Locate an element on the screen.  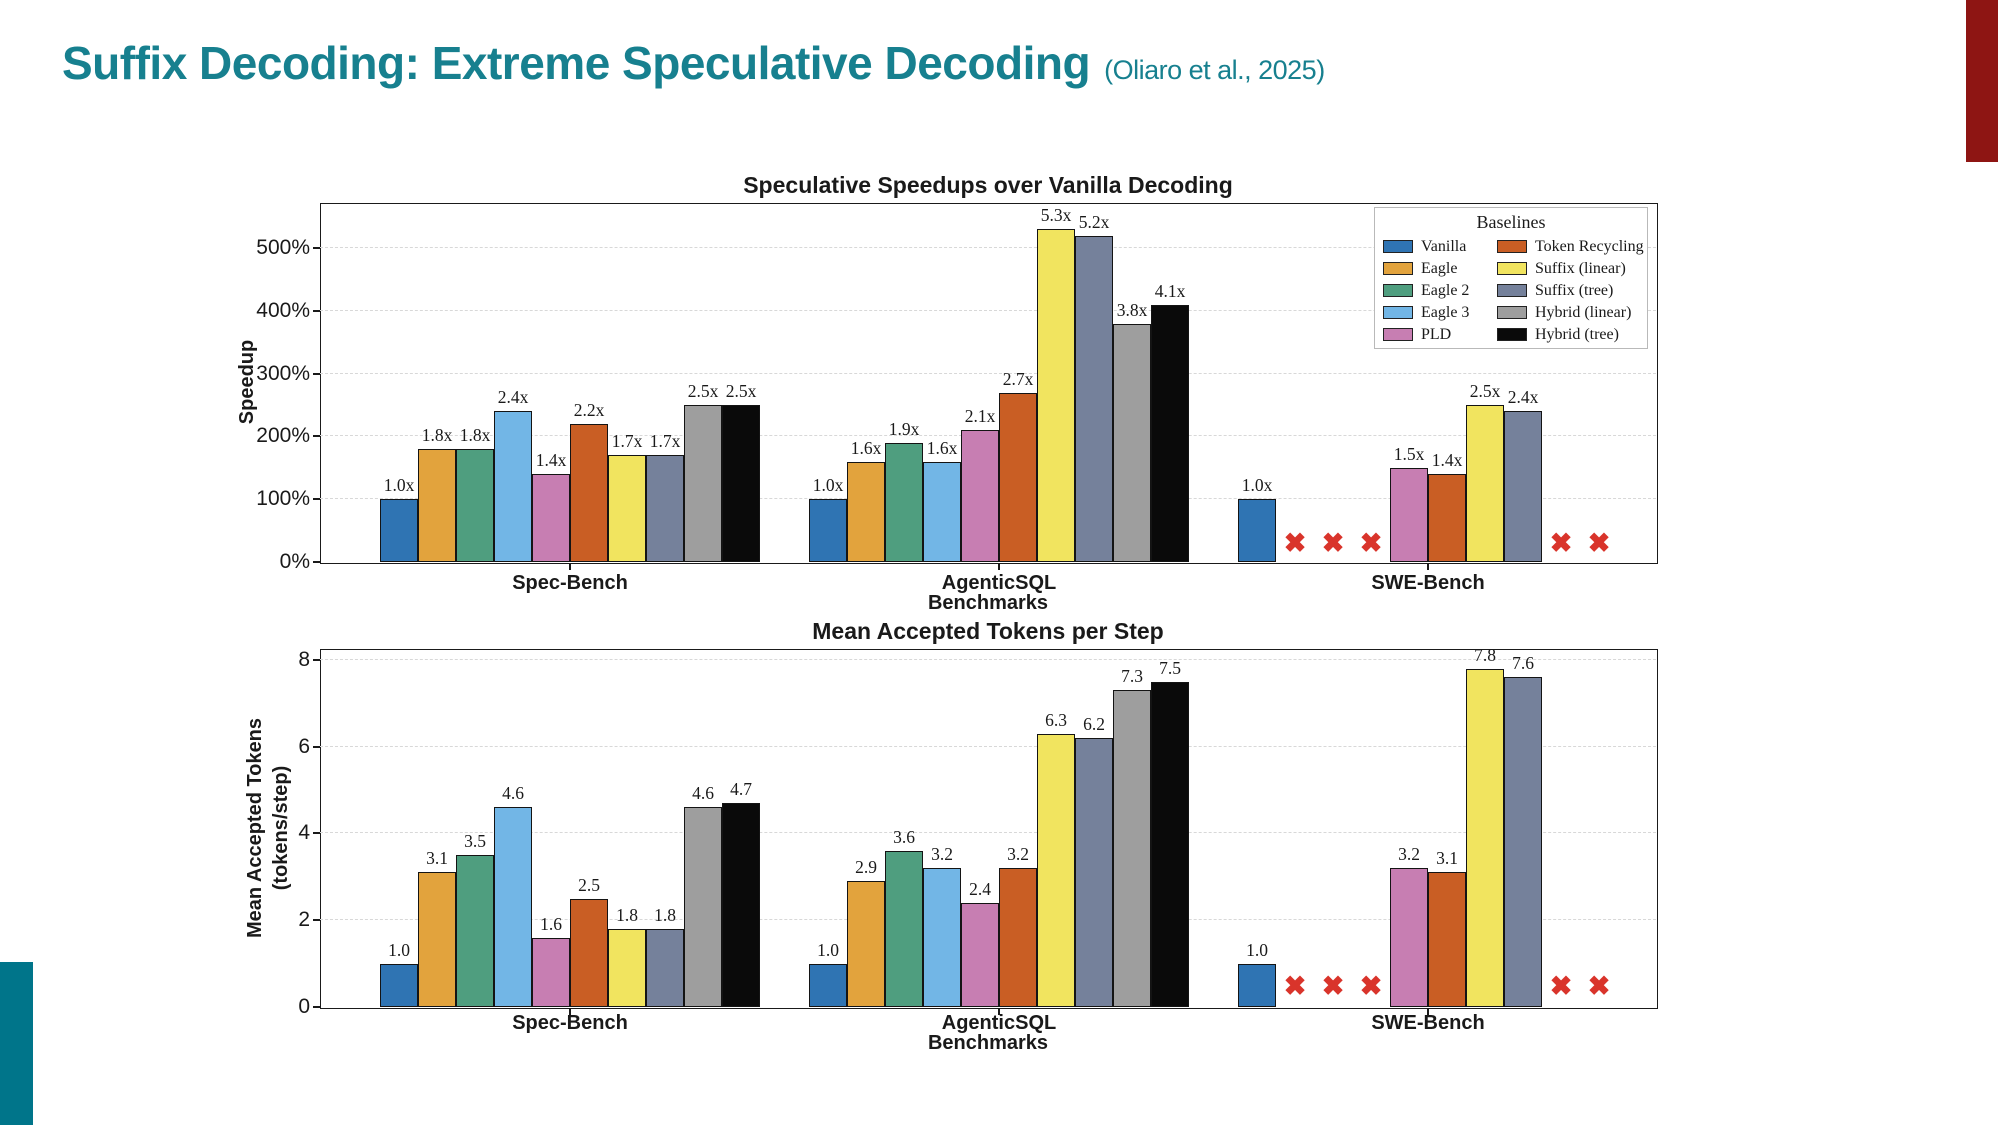
bar-value-label: 1.6 is located at coordinates (551, 923).